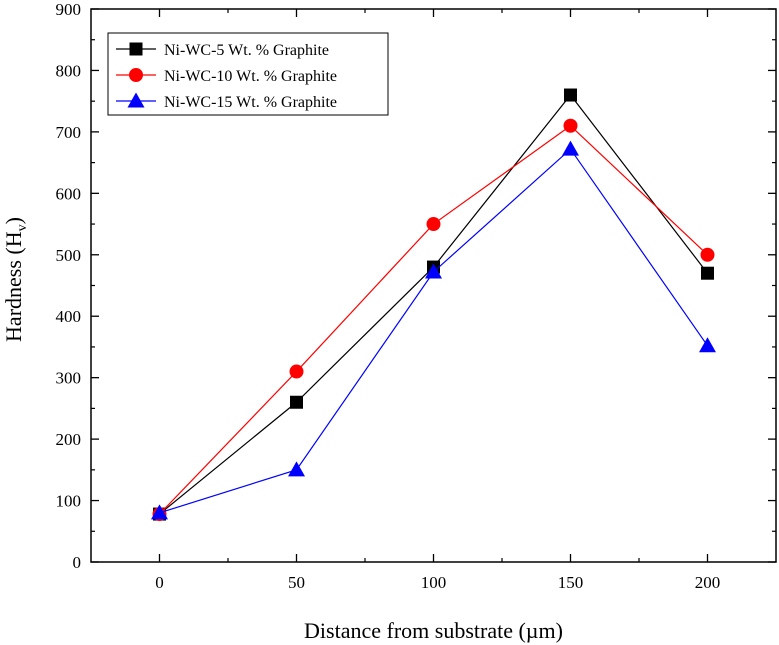  Describe the element at coordinates (69, 70) in the screenshot. I see `y-tick-label: 800` at that location.